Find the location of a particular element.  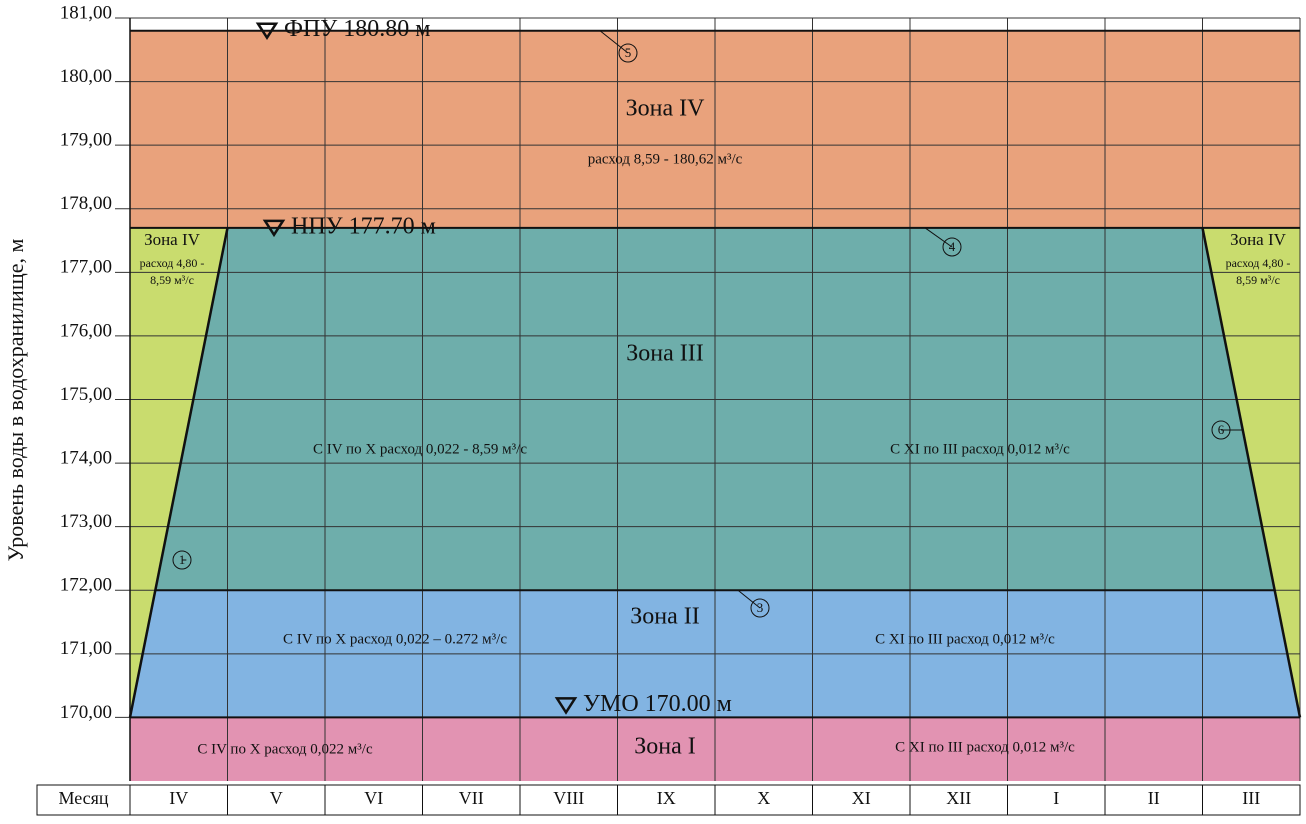

y-tick-label: 178,00 is located at coordinates (86, 203).